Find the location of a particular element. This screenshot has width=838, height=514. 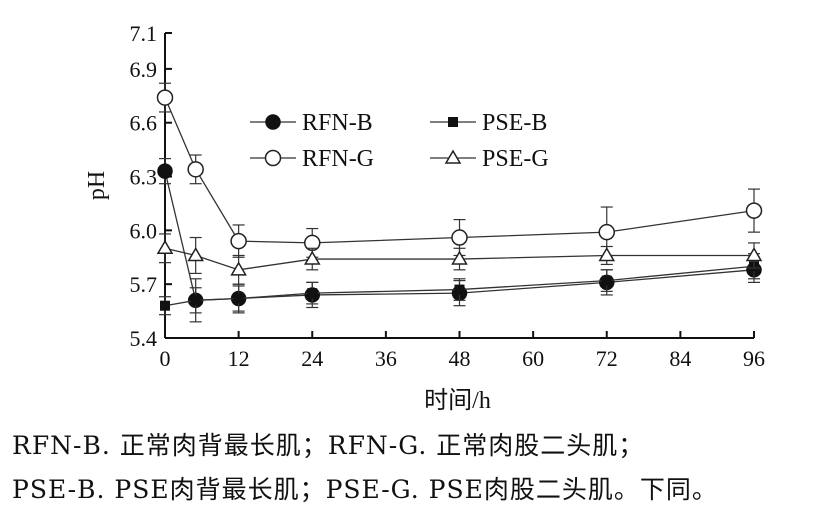

caption-line-1: RFN-B. 正常肉背最长肌；RFN-G. 正常肉股二头肌； is located at coordinates (328, 445).